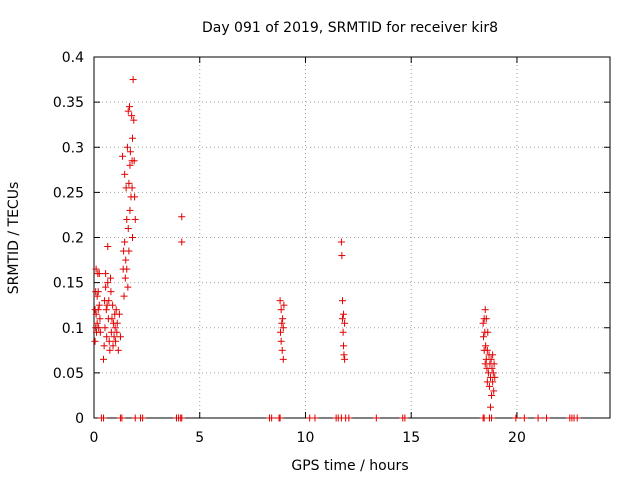 The image size is (640, 480). Describe the element at coordinates (73, 329) in the screenshot. I see `y-tick-label: 0.1` at that location.